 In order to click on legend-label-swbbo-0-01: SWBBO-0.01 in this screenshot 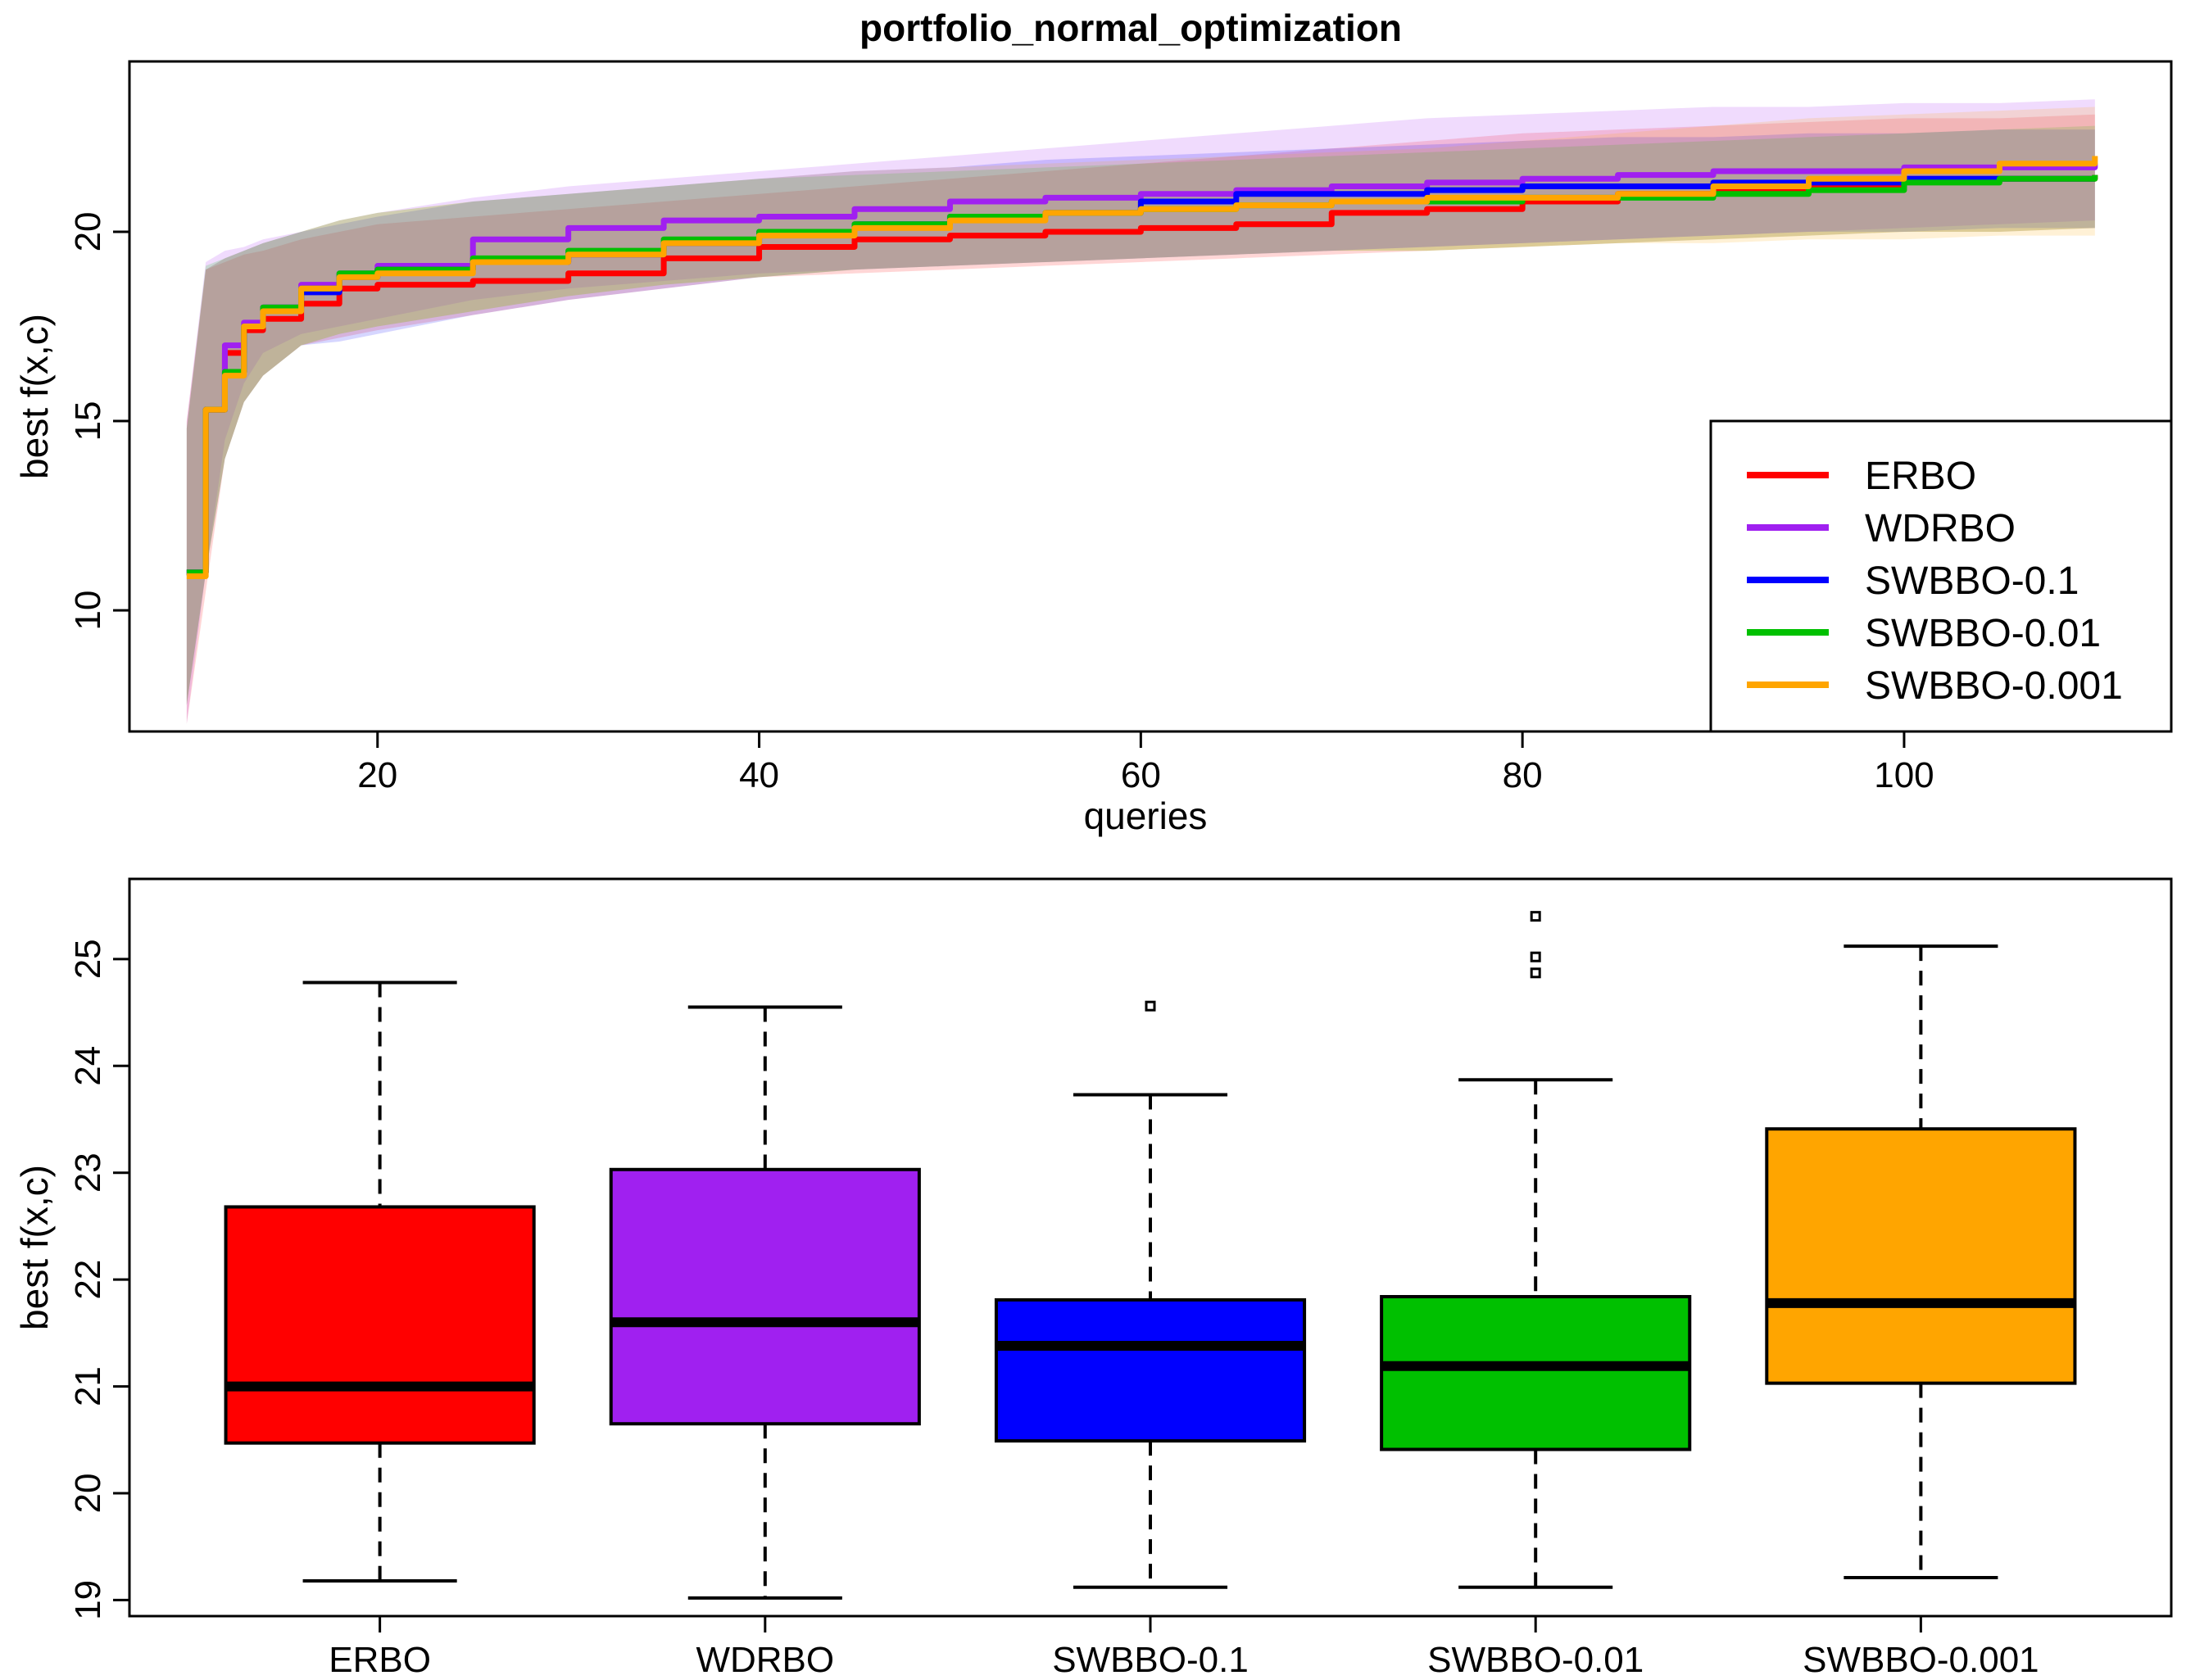, I will do `click(1983, 634)`.